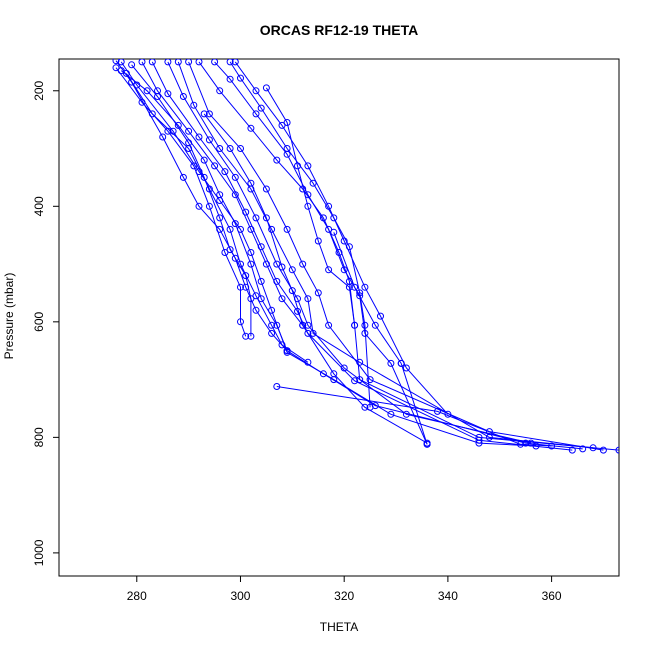  I want to click on y-axis-label: Pressure (mbar), so click(9, 316).